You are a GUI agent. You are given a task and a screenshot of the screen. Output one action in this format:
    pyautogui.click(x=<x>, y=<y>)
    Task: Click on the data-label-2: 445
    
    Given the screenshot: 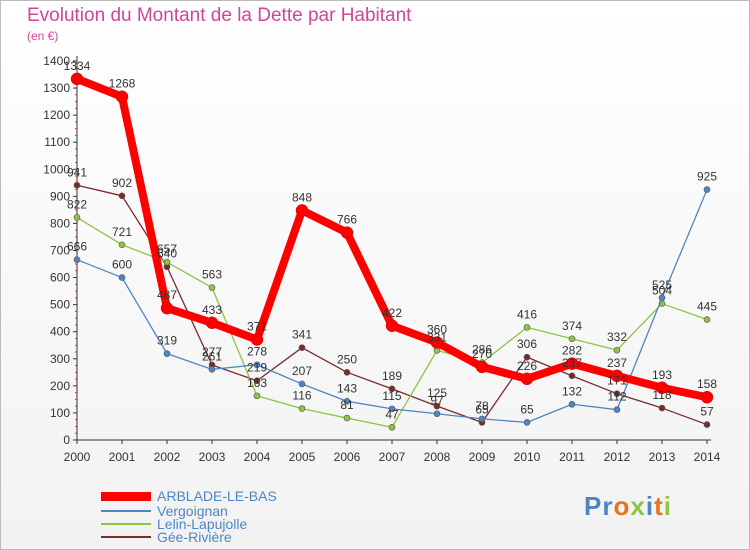 What is the action you would take?
    pyautogui.click(x=707, y=307)
    